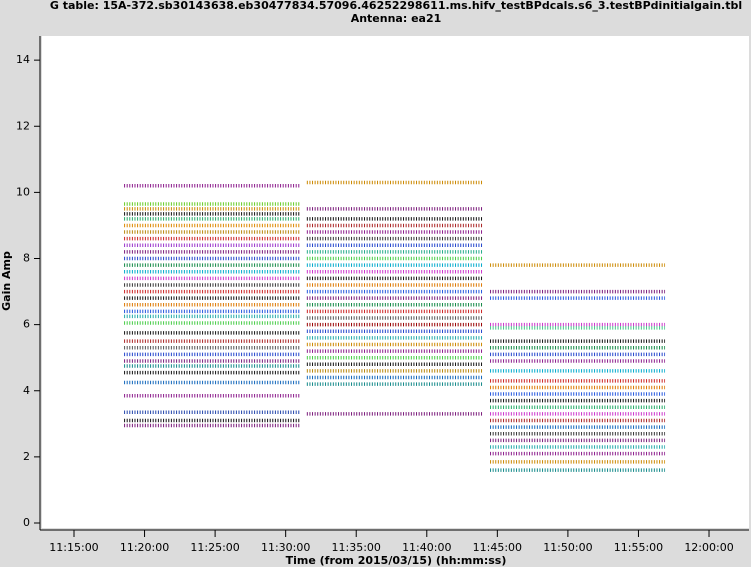 The height and width of the screenshot is (567, 751). I want to click on y-tick-label: 10, so click(23, 191).